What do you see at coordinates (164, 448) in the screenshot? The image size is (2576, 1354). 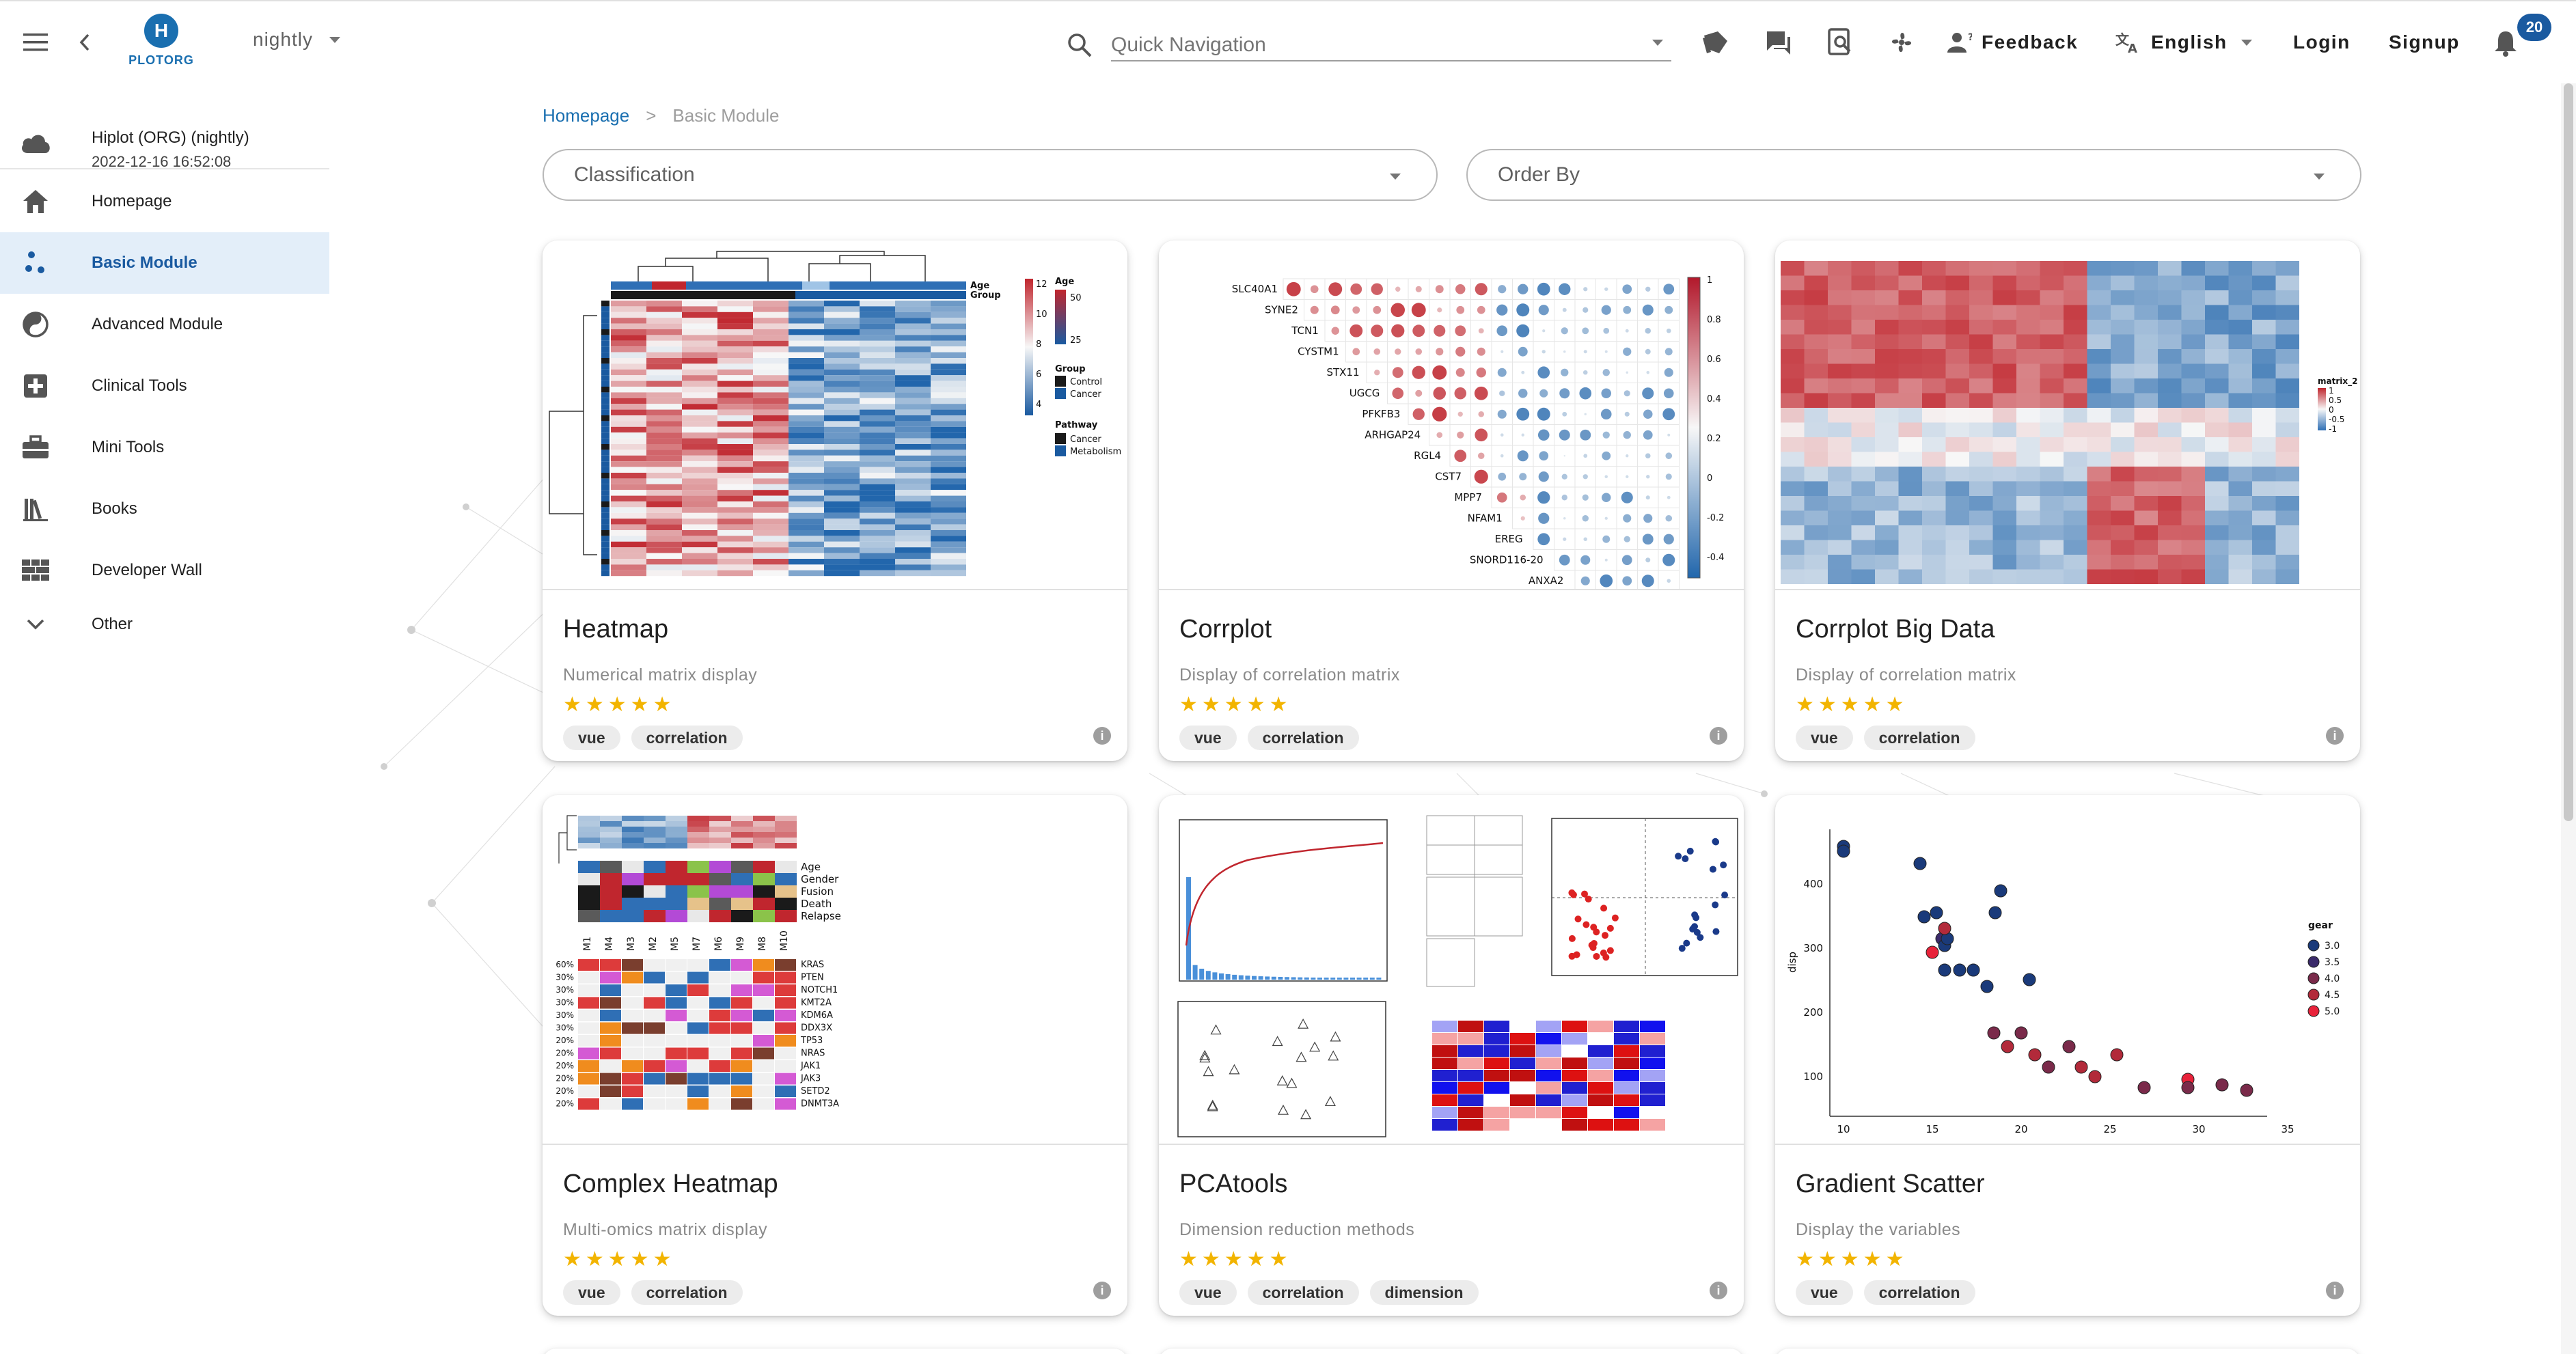 I see `sidebar-item-mini-tools: Mini Tools` at bounding box center [164, 448].